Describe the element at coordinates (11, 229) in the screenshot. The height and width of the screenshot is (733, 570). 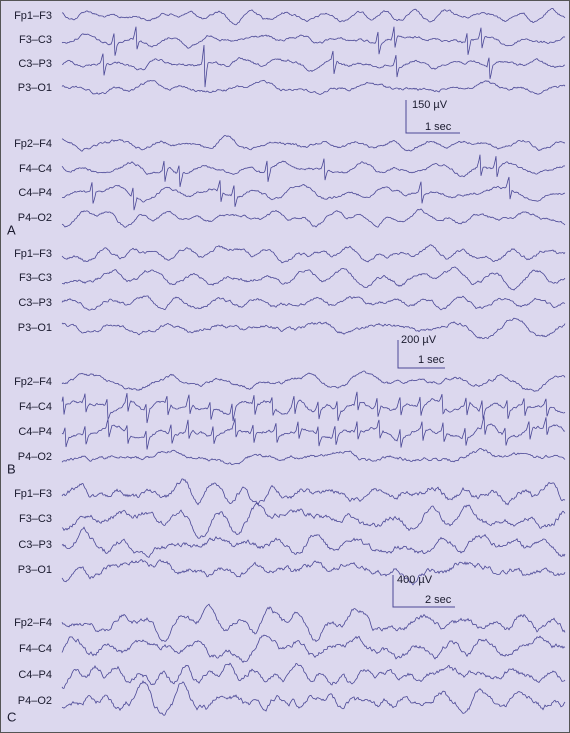
I see `panel-label: A` at that location.